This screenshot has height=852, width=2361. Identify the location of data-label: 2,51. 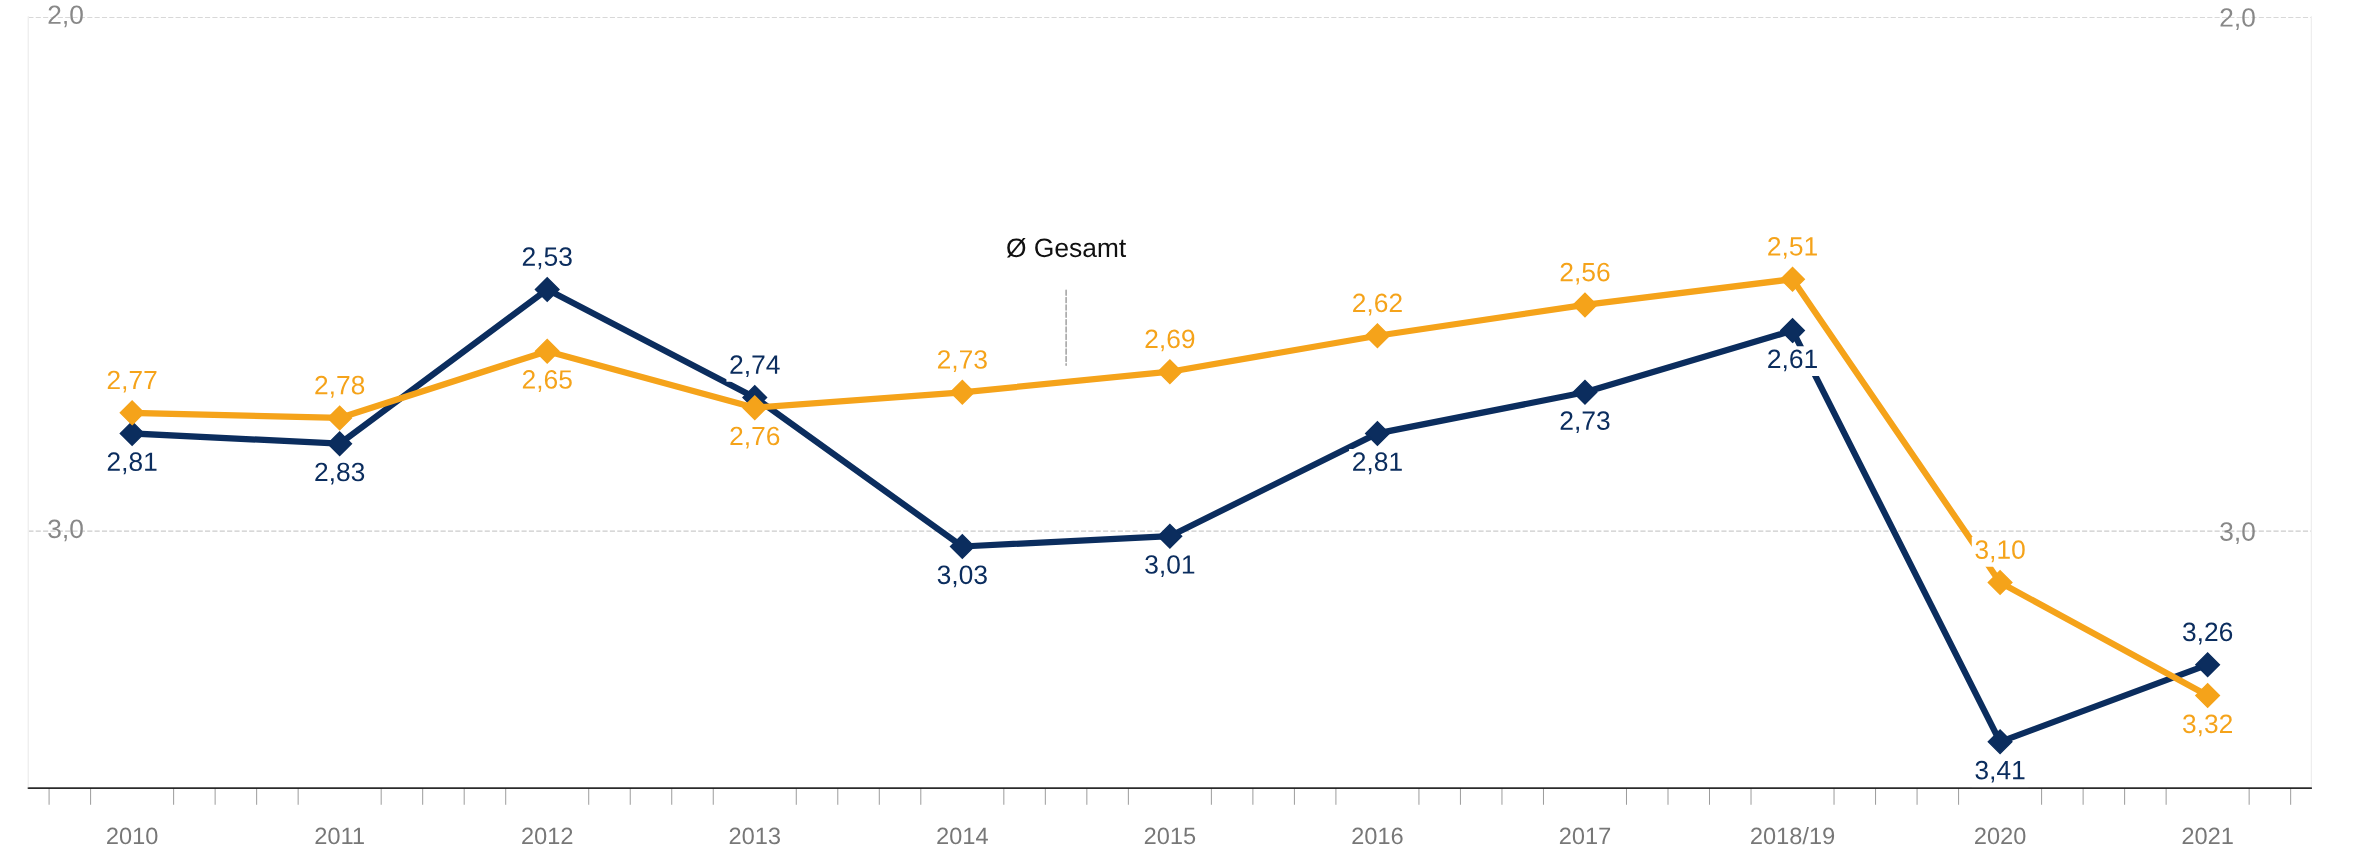
(1792, 248).